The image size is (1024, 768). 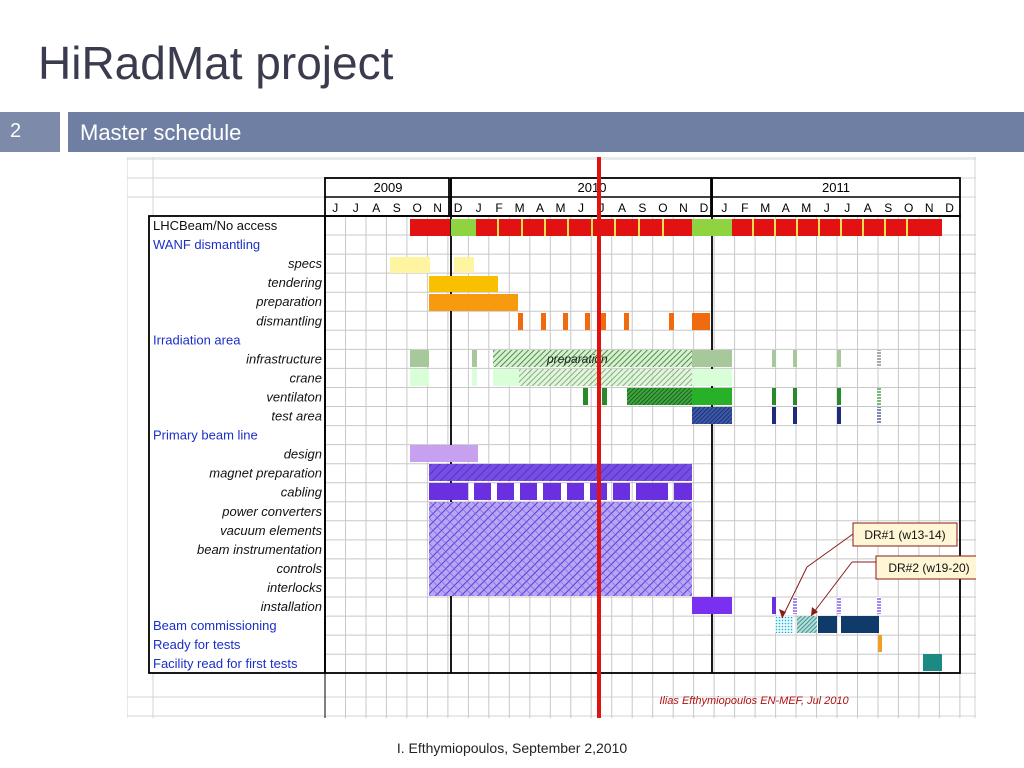 I want to click on slide-number: 2, so click(x=16, y=131).